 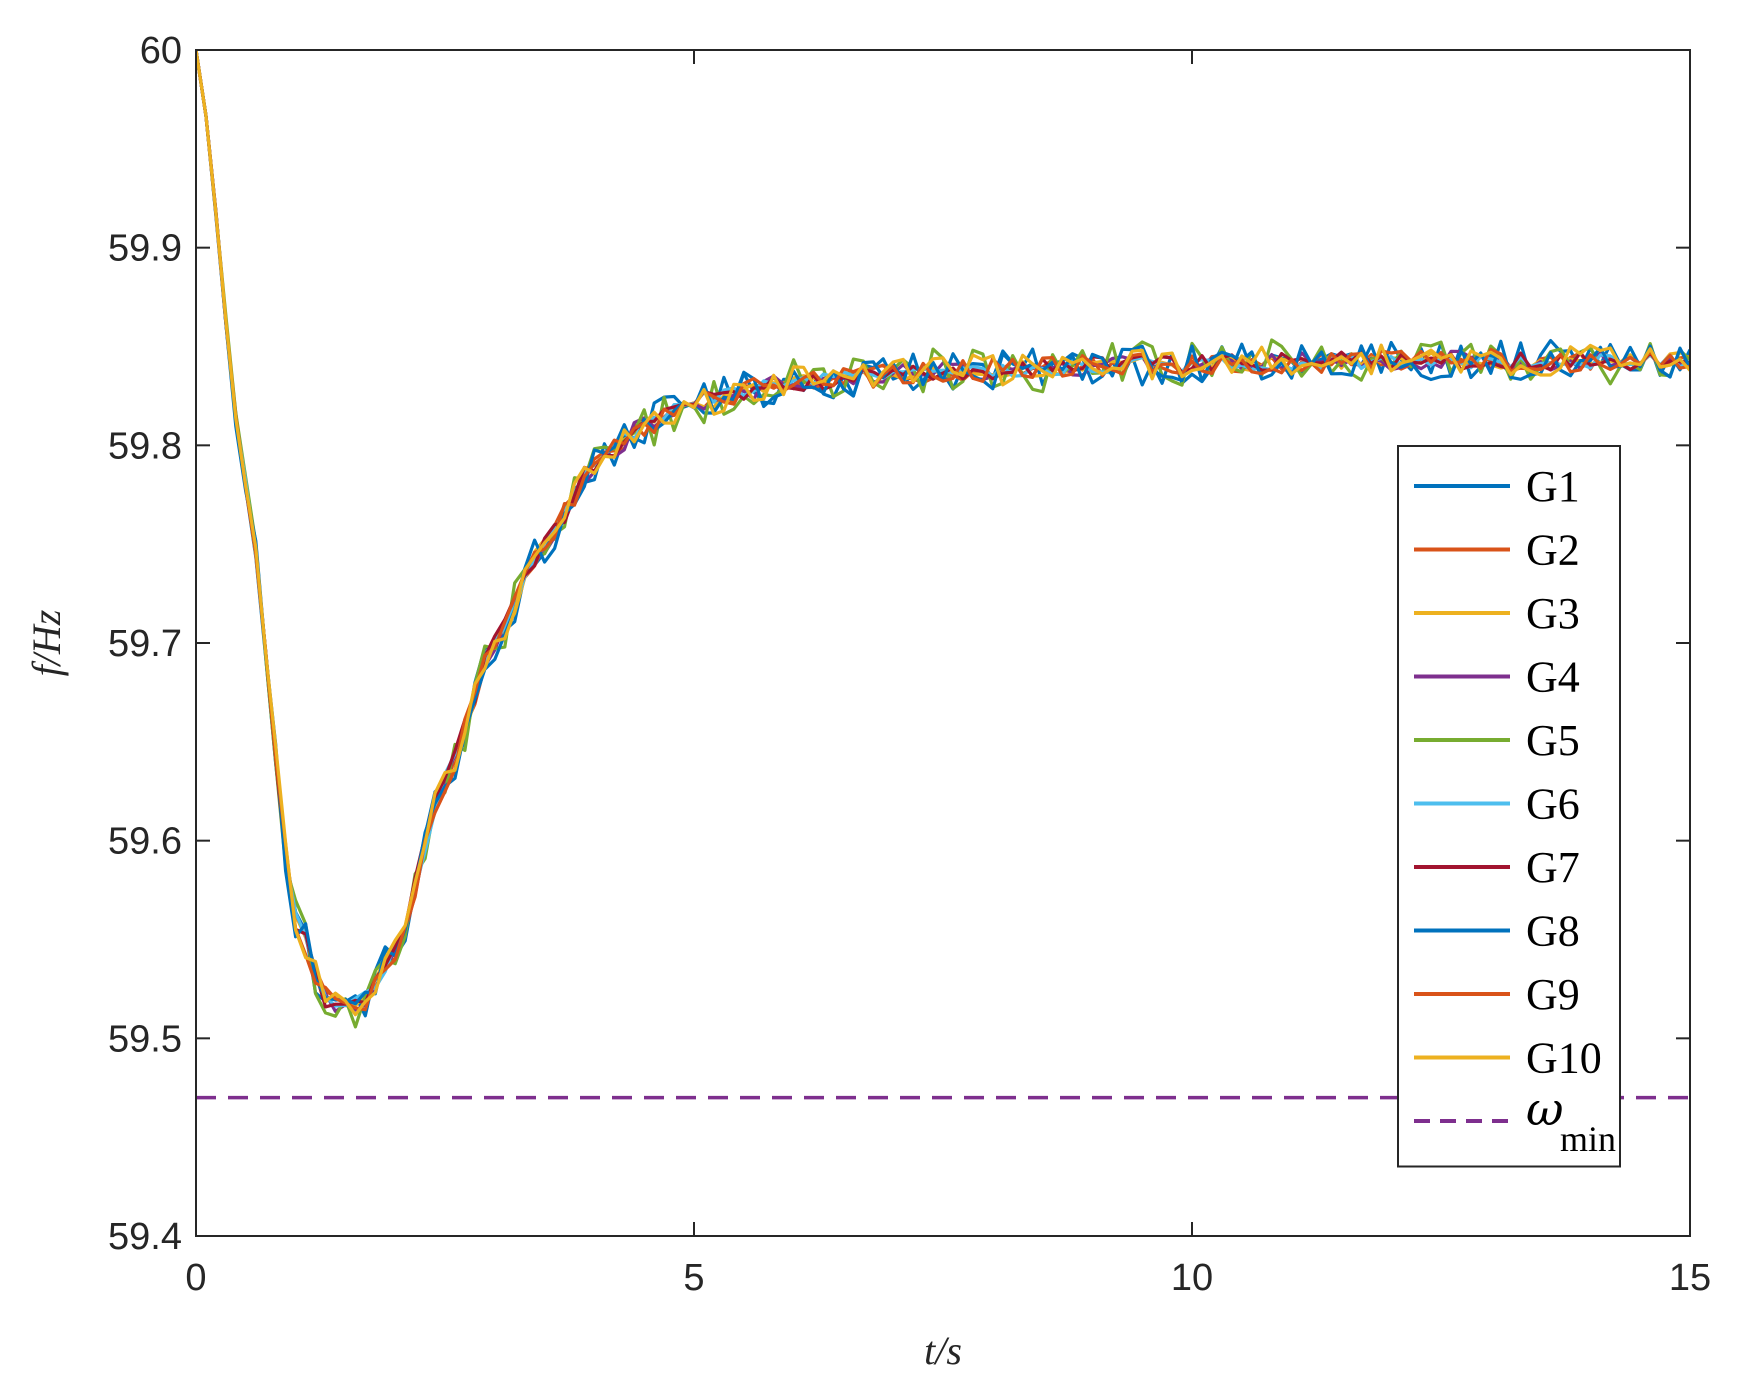 What do you see at coordinates (1553, 931) in the screenshot?
I see `legend-label-g8: G8` at bounding box center [1553, 931].